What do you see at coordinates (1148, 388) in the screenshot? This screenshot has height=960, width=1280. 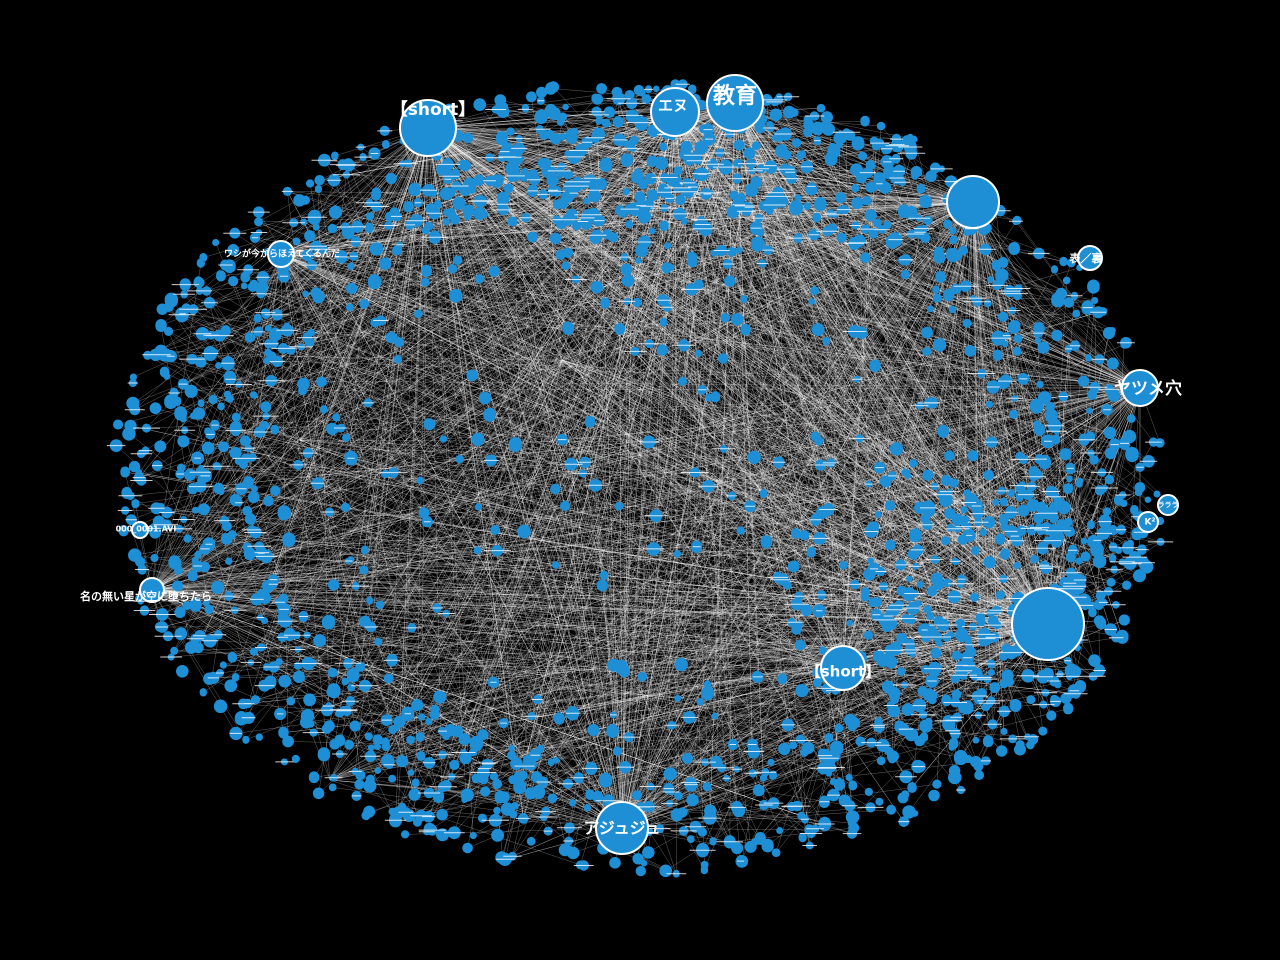 I see `hub-label-yatsume: ヤツメ穴` at bounding box center [1148, 388].